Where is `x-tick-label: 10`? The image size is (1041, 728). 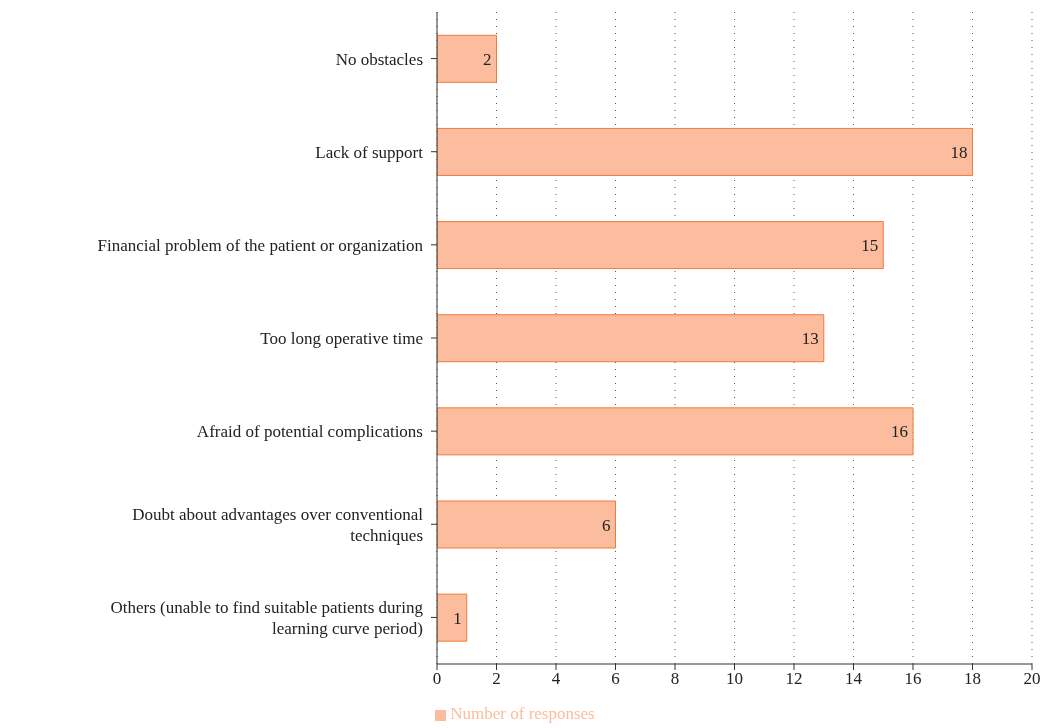
x-tick-label: 10 is located at coordinates (734, 679).